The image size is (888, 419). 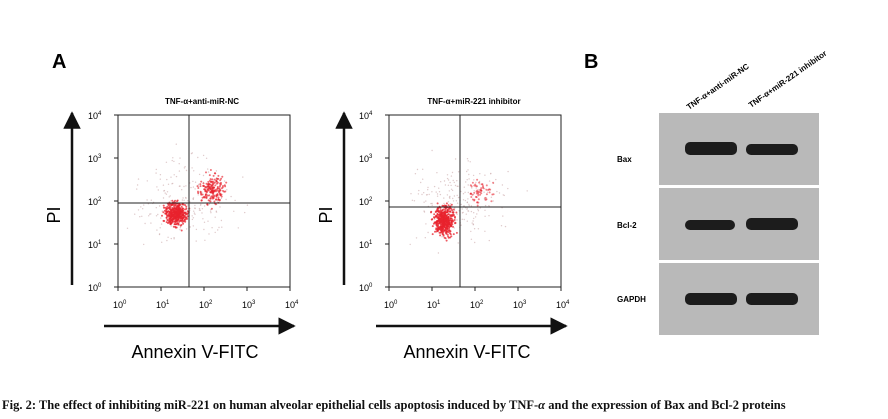 I want to click on x-tick-label: 102, so click(x=477, y=305).